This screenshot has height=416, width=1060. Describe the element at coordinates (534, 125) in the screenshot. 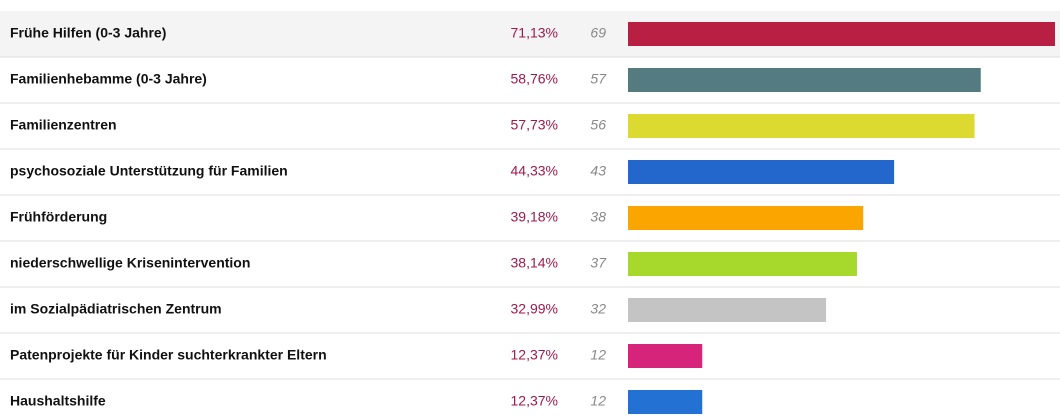

I see `percent-label: 57,73%` at that location.